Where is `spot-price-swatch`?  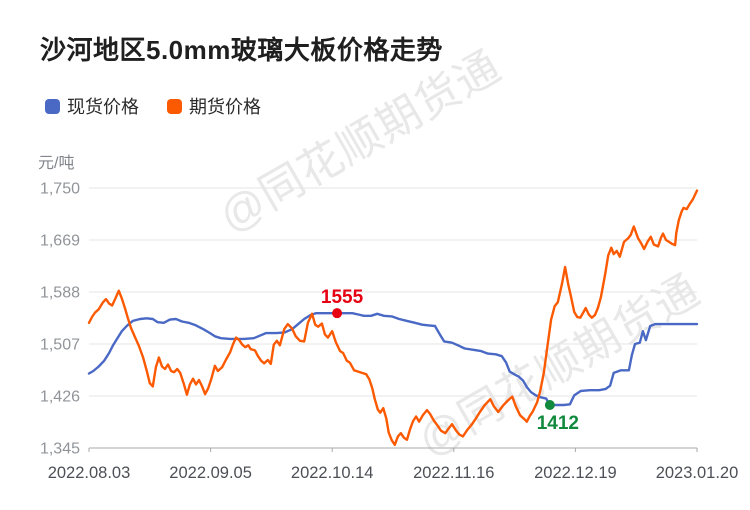 spot-price-swatch is located at coordinates (52, 106).